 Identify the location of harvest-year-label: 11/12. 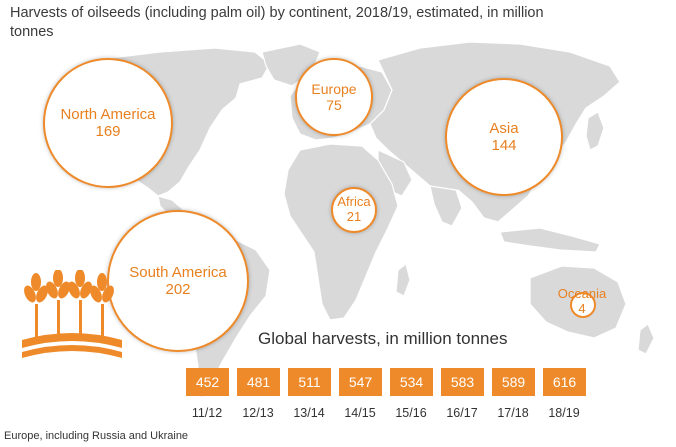
(207, 413).